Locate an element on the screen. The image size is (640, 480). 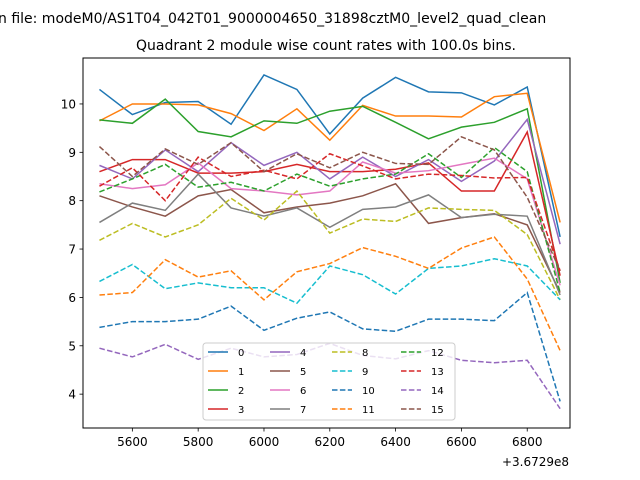
x-axis-ticks: 5600 5800 6000 6200 6400 6600 6800 is located at coordinates (329, 438).